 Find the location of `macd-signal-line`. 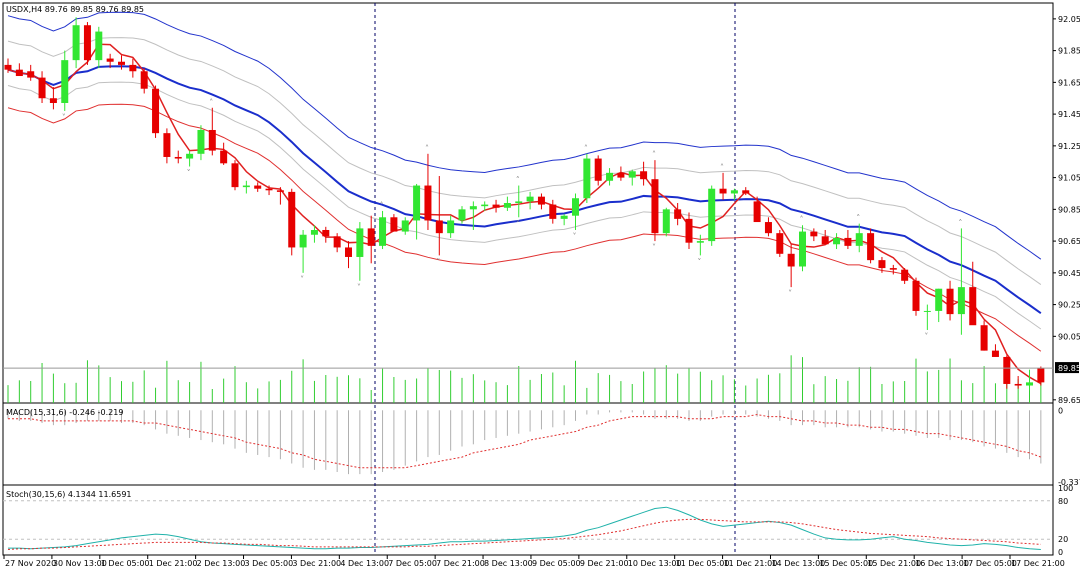

macd-signal-line is located at coordinates (525, 441).